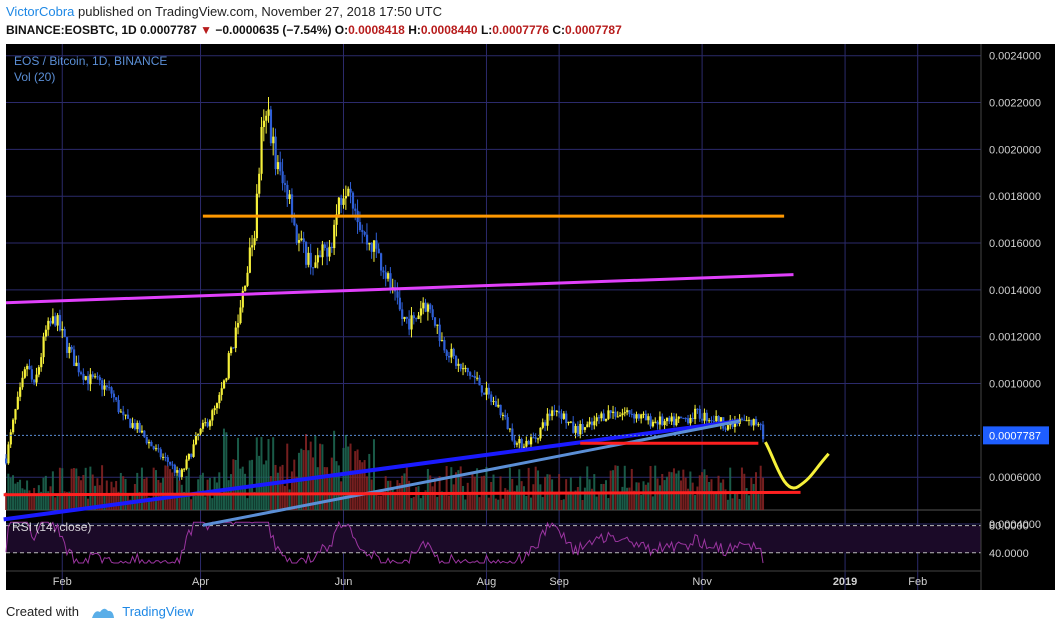 This screenshot has width=1059, height=632. Describe the element at coordinates (521, 30) in the screenshot. I see `low-value: 0.0007776` at that location.